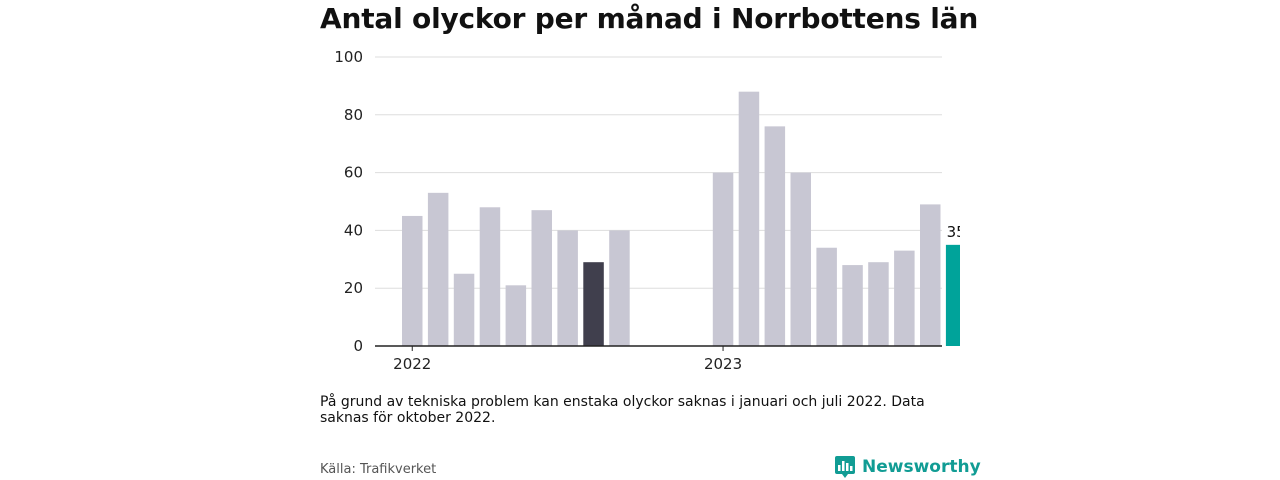  I want to click on x-axis: 2022 2023, so click(658, 359).